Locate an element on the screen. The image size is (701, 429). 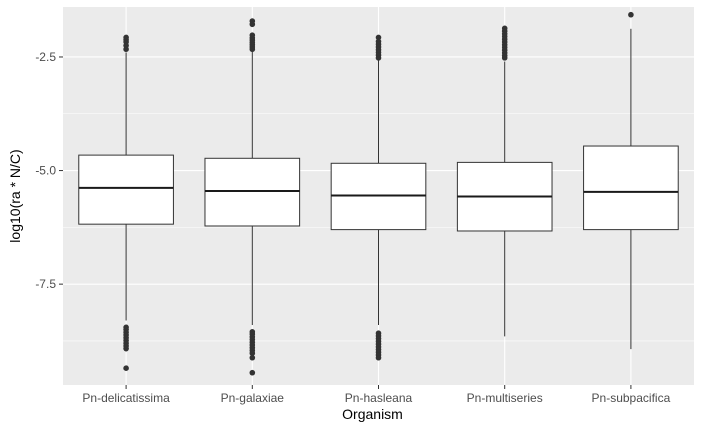
y-tick-label: -5.0 is located at coordinates (45, 171).